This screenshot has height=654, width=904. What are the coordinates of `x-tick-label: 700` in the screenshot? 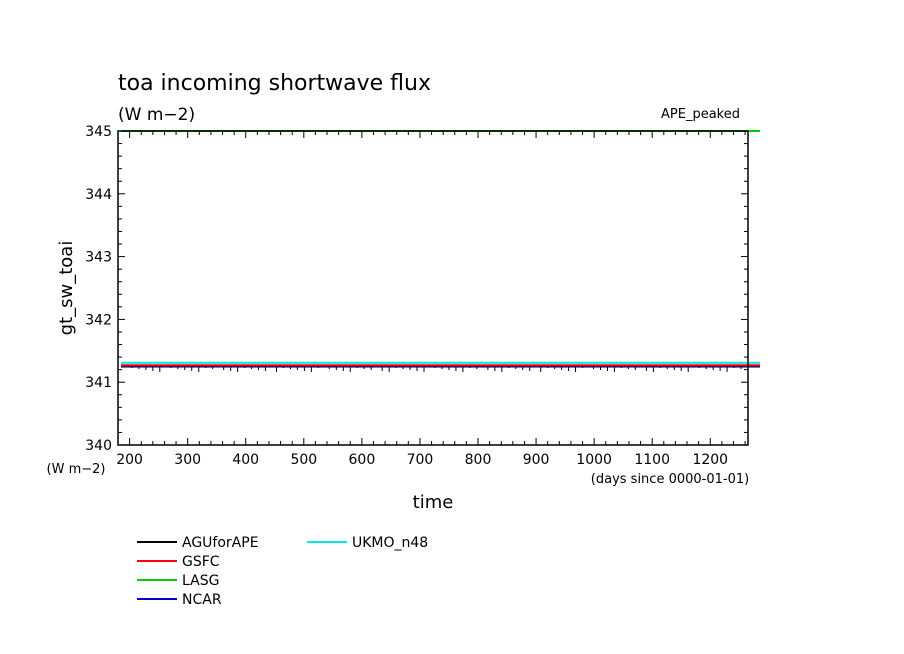 It's located at (420, 460).